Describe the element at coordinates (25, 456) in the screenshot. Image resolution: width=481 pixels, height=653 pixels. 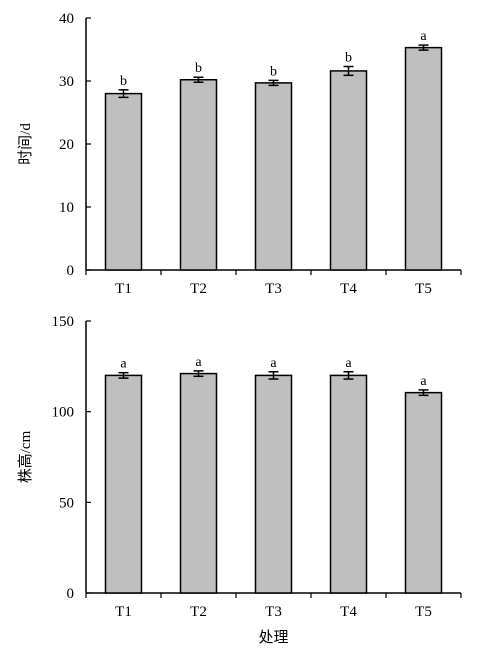
I see `y-axis-title: 株高/cm` at that location.